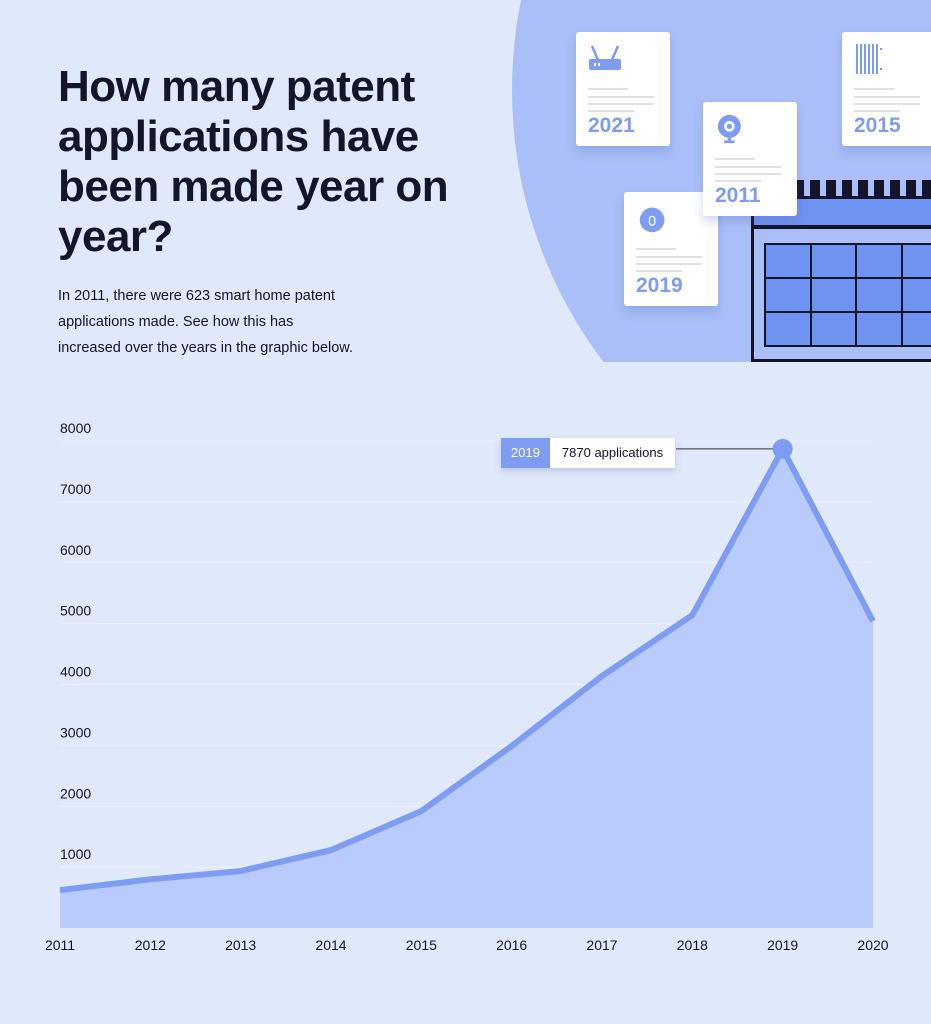 Image resolution: width=931 pixels, height=1024 pixels. Describe the element at coordinates (75, 489) in the screenshot. I see `y-tick-label: 7000` at that location.